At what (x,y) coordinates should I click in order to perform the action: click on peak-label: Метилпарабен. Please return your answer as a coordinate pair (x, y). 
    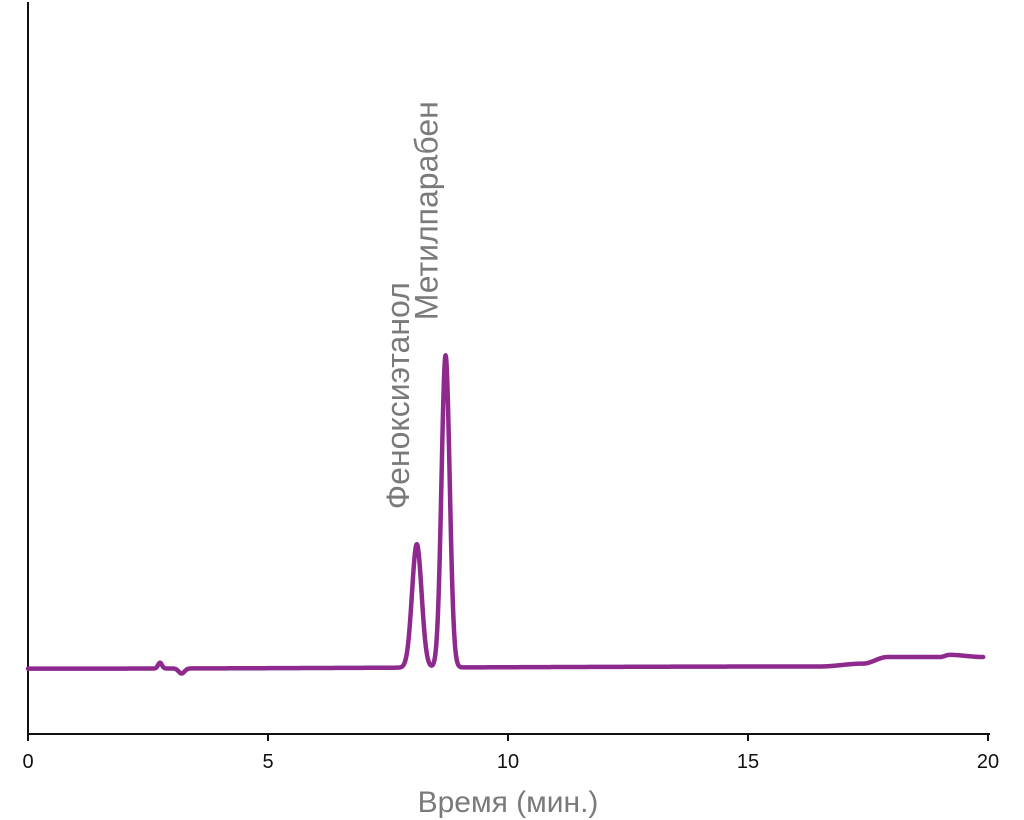
    Looking at the image, I should click on (427, 210).